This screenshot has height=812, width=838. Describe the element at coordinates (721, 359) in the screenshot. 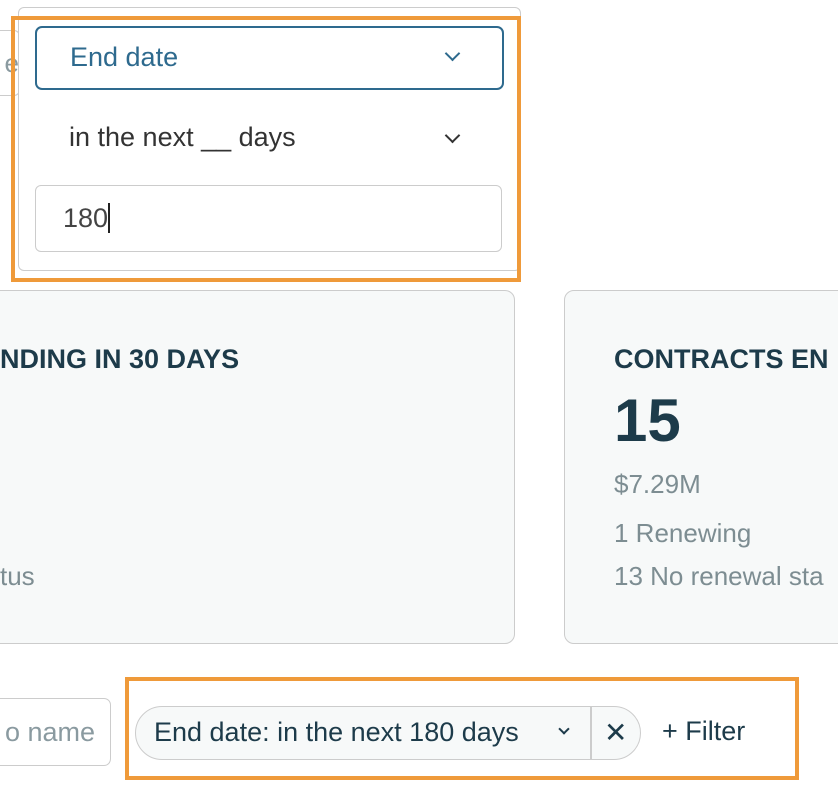

I see `card-title: CONTRACTS EN` at that location.